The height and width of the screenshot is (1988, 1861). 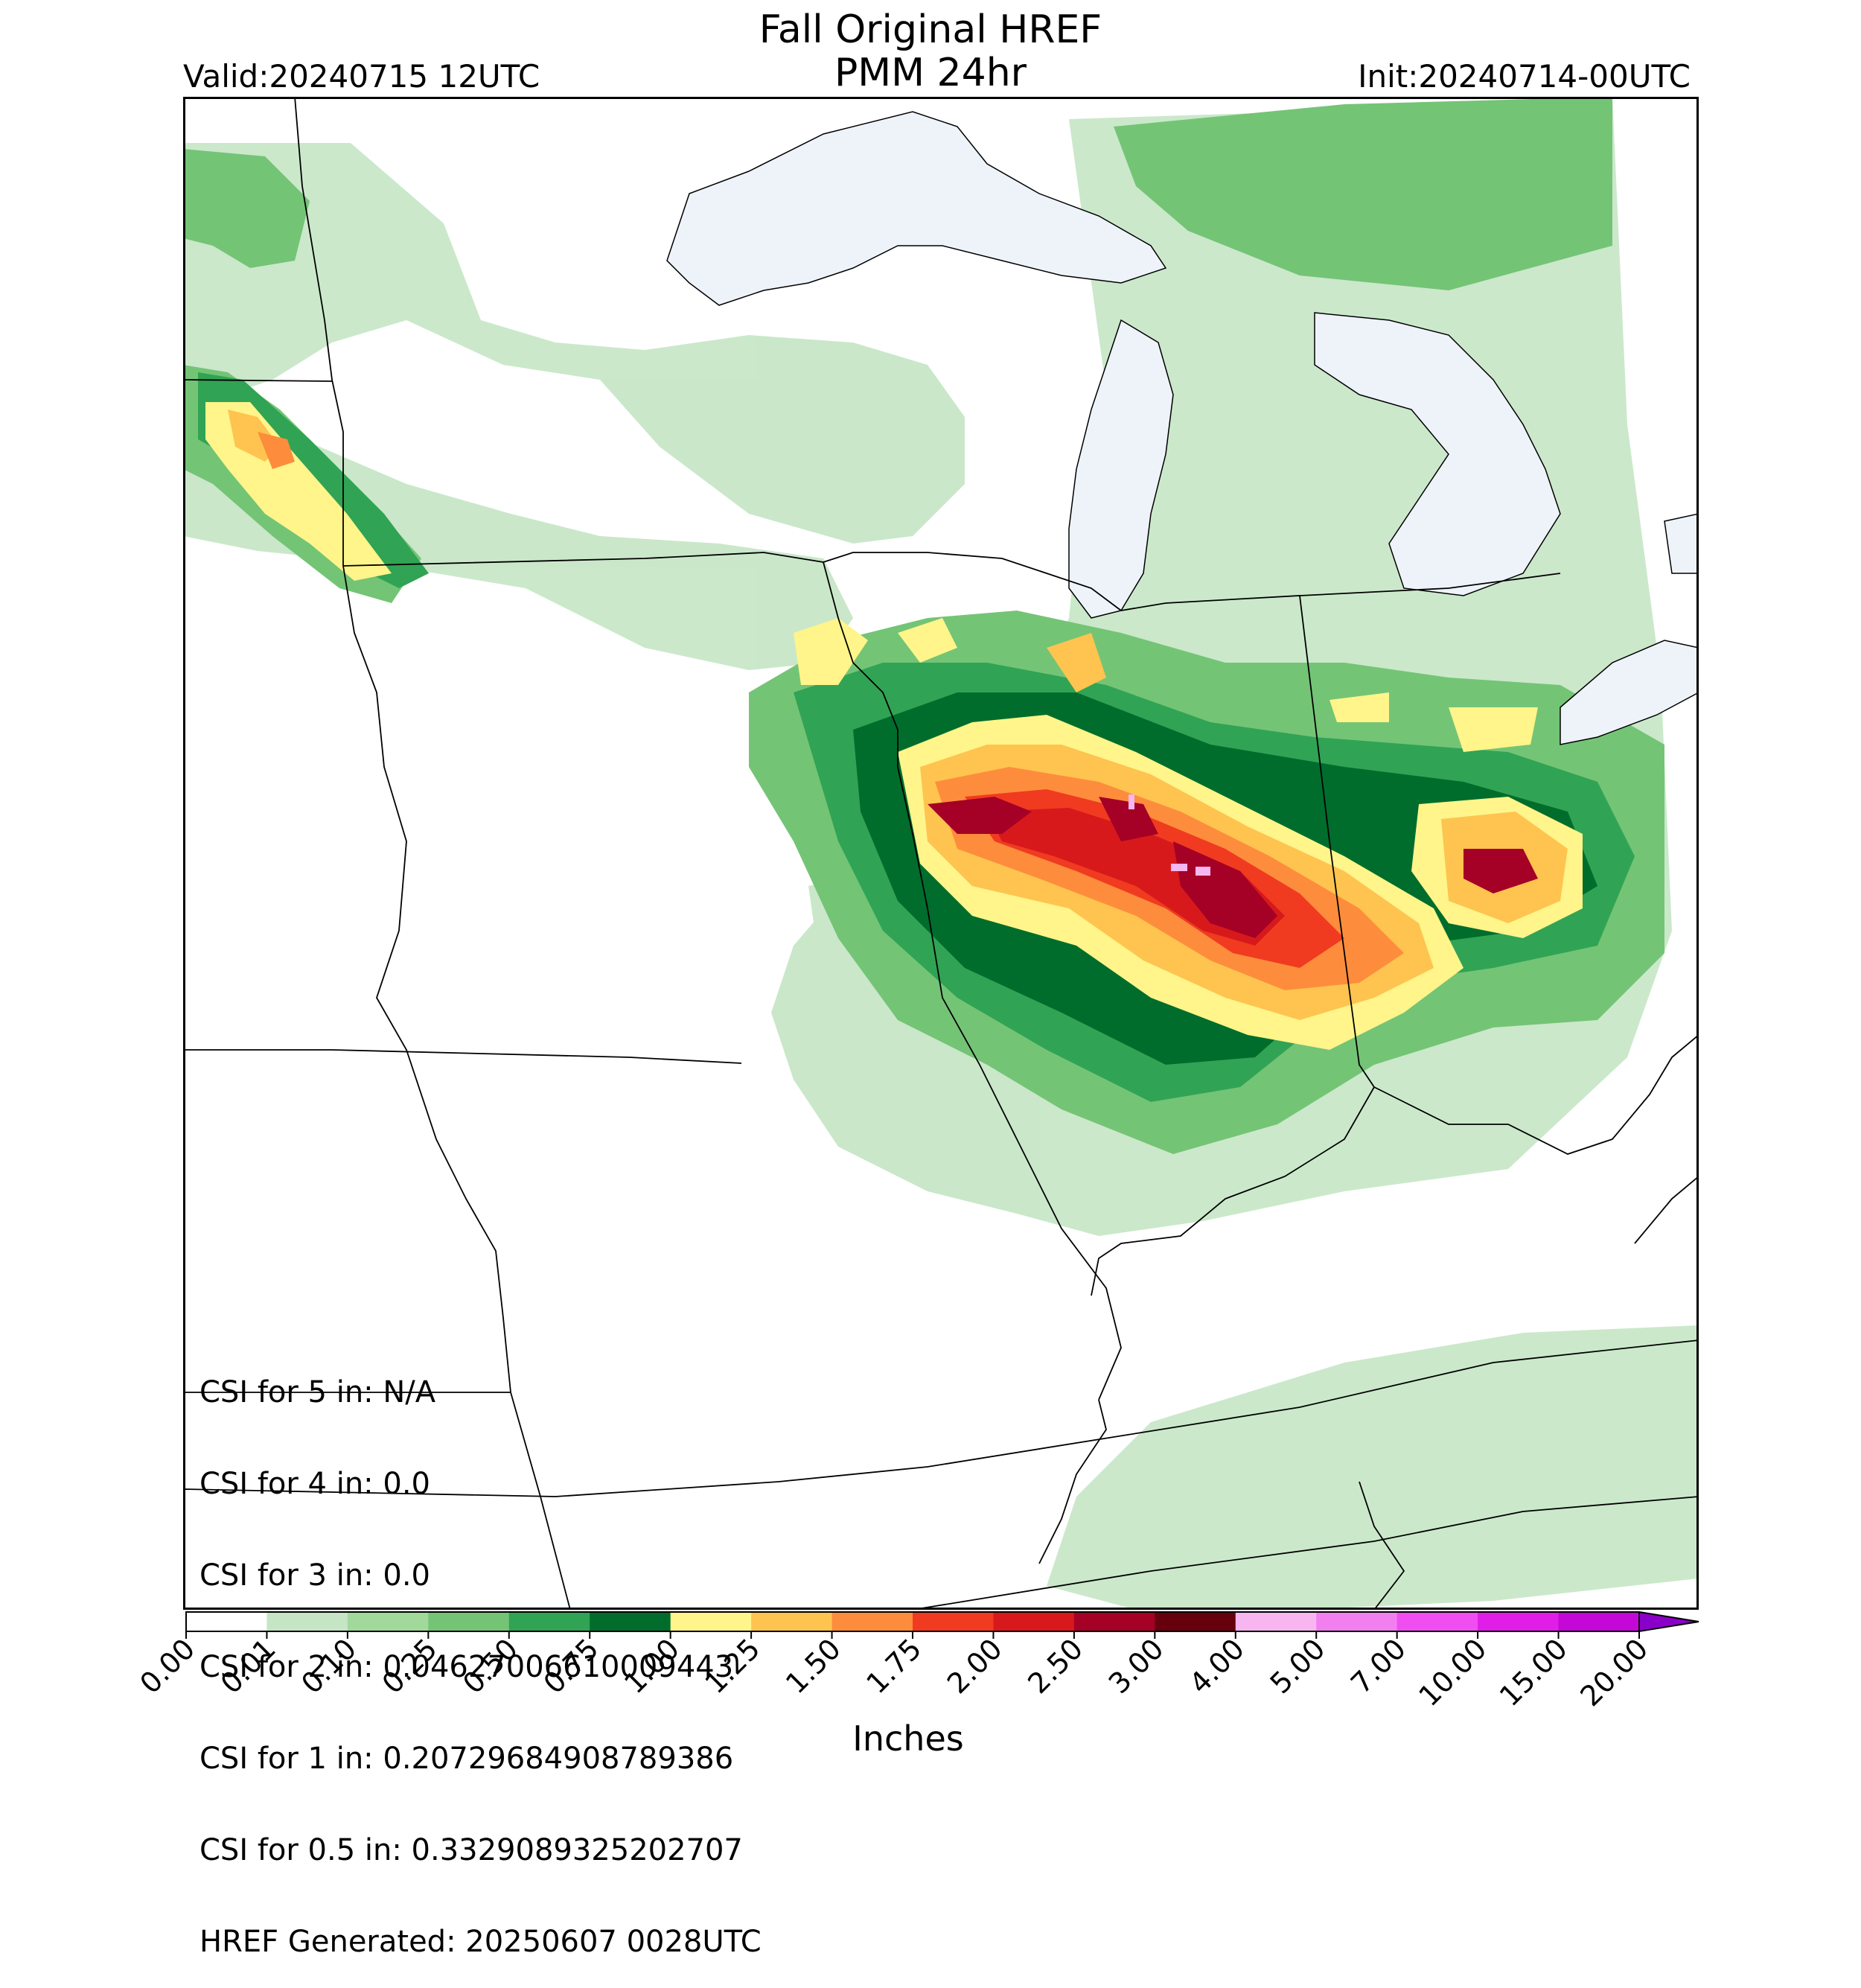 I want to click on colorbar-tick-label: 10.00, so click(x=1452, y=1672).